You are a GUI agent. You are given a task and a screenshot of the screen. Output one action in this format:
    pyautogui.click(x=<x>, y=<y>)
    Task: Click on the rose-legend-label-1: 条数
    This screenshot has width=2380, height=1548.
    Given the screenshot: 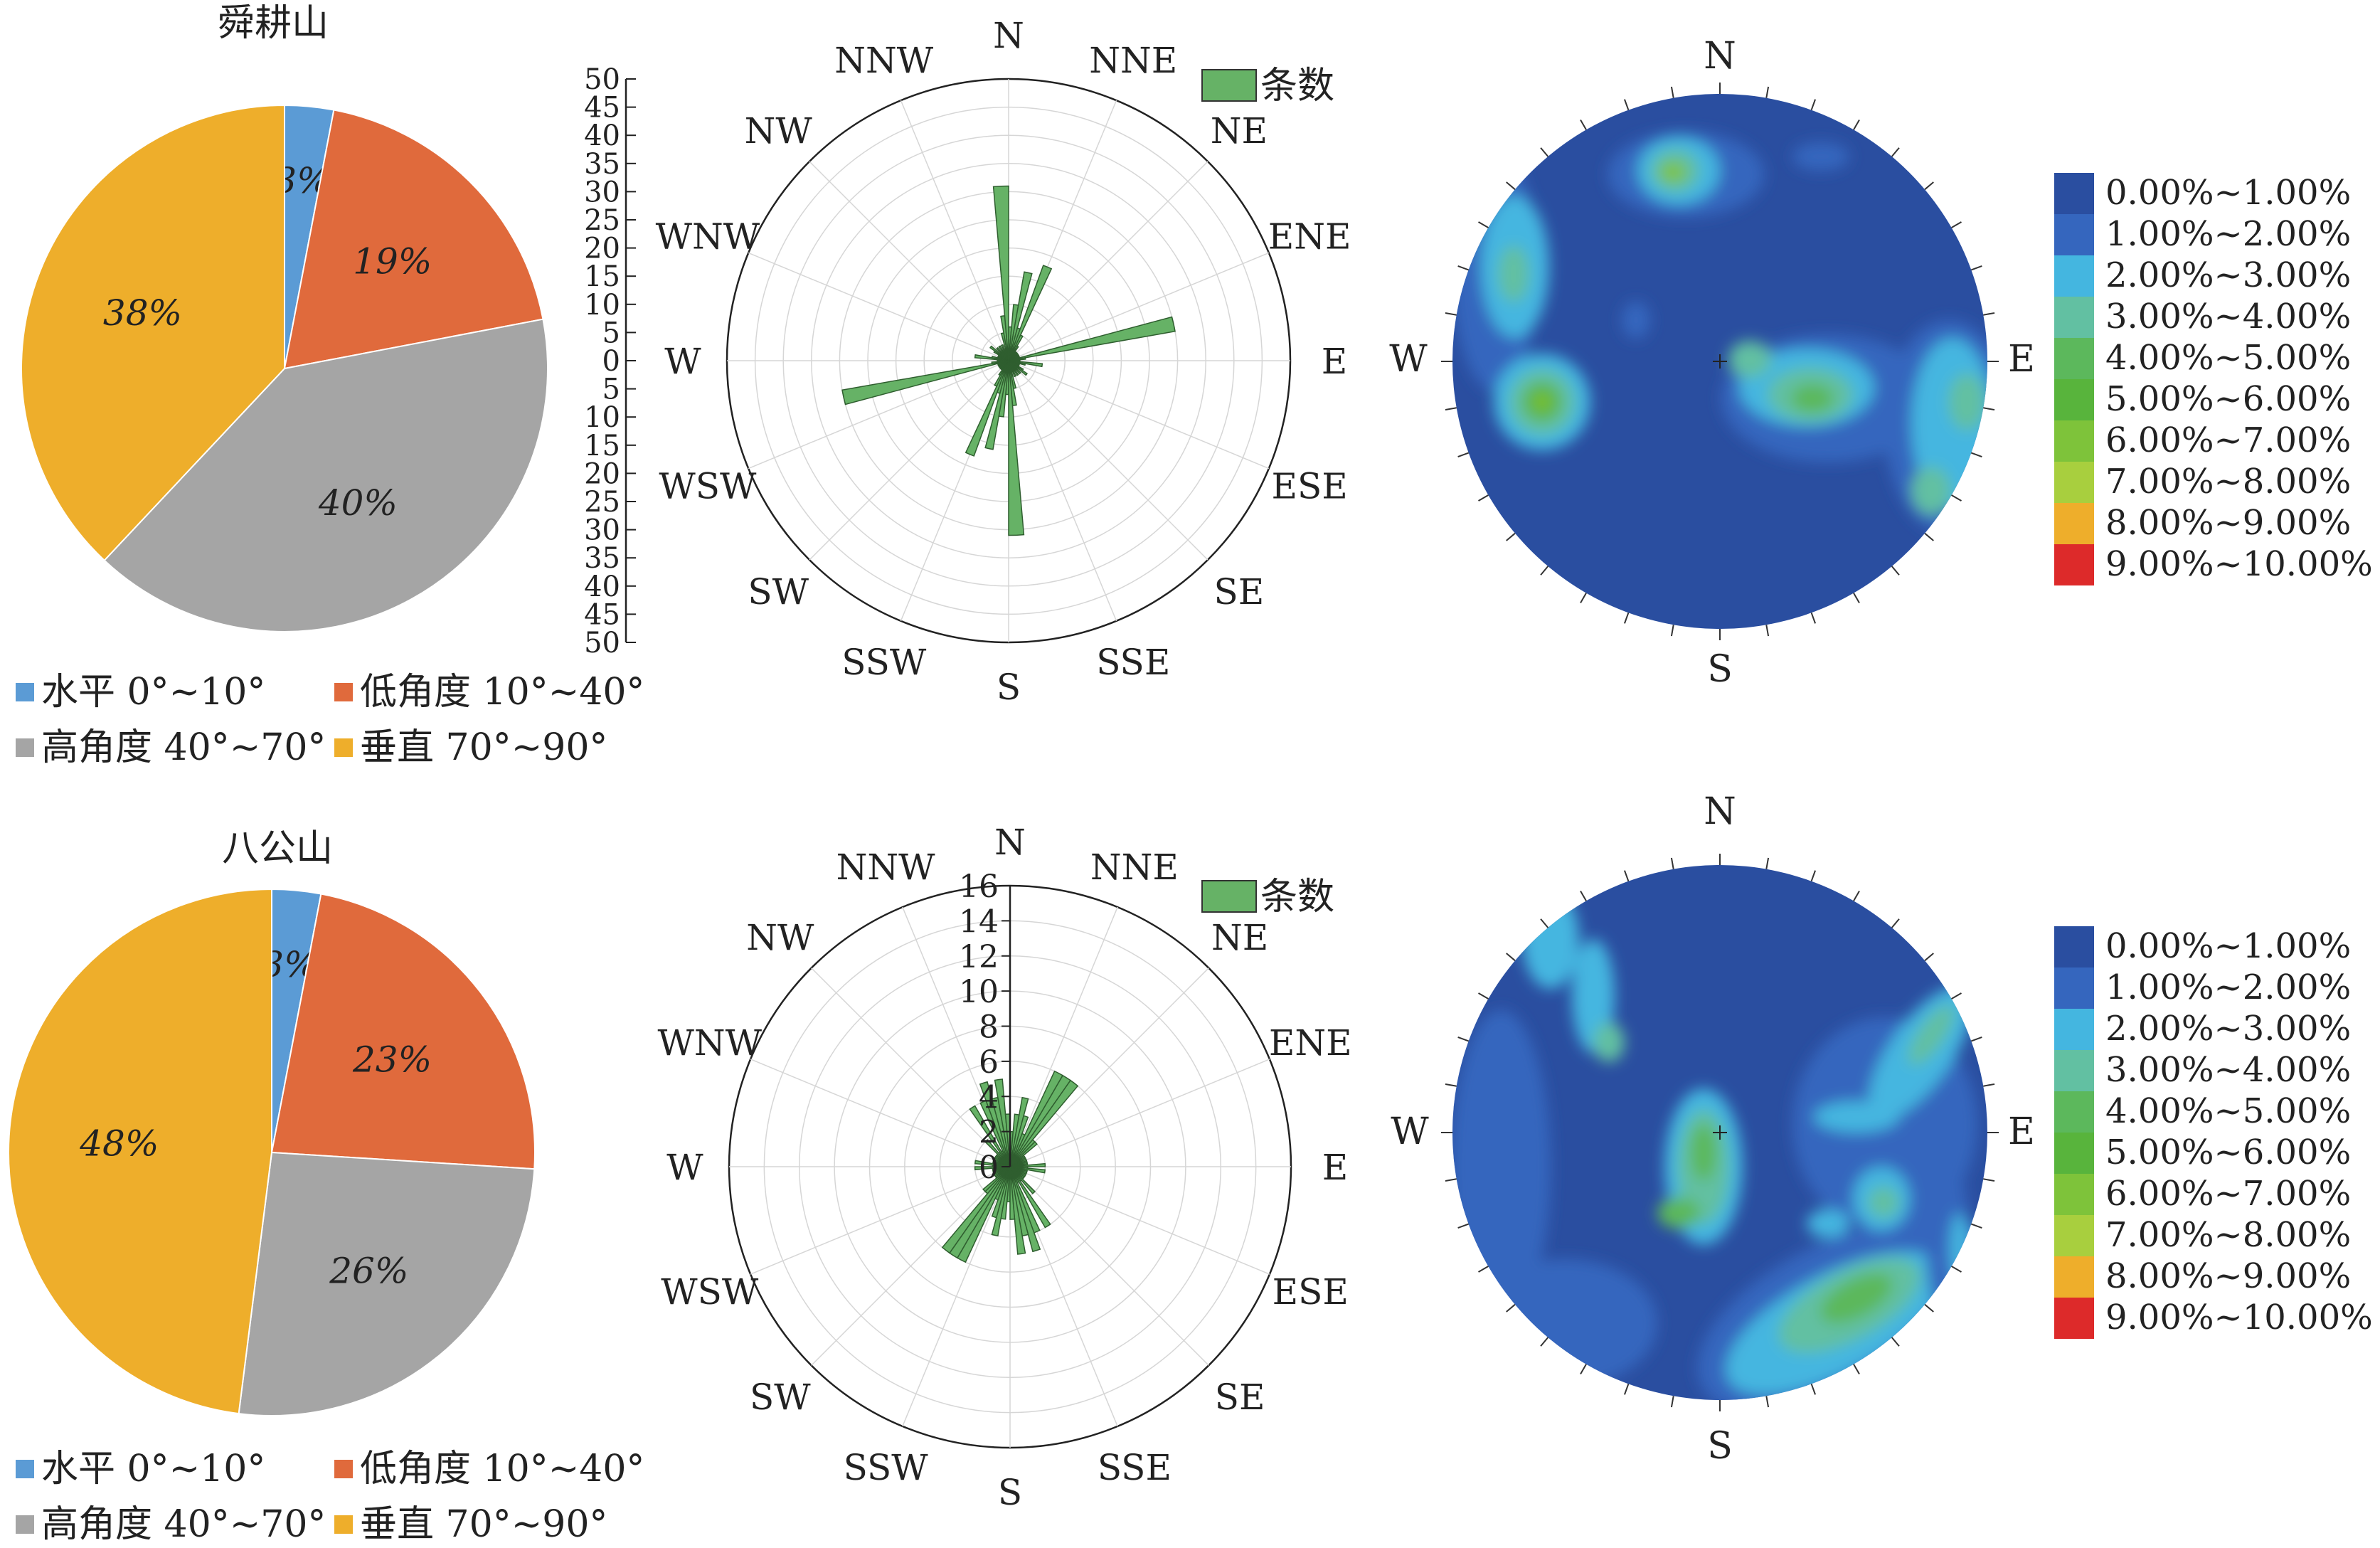 What is the action you would take?
    pyautogui.click(x=1297, y=86)
    